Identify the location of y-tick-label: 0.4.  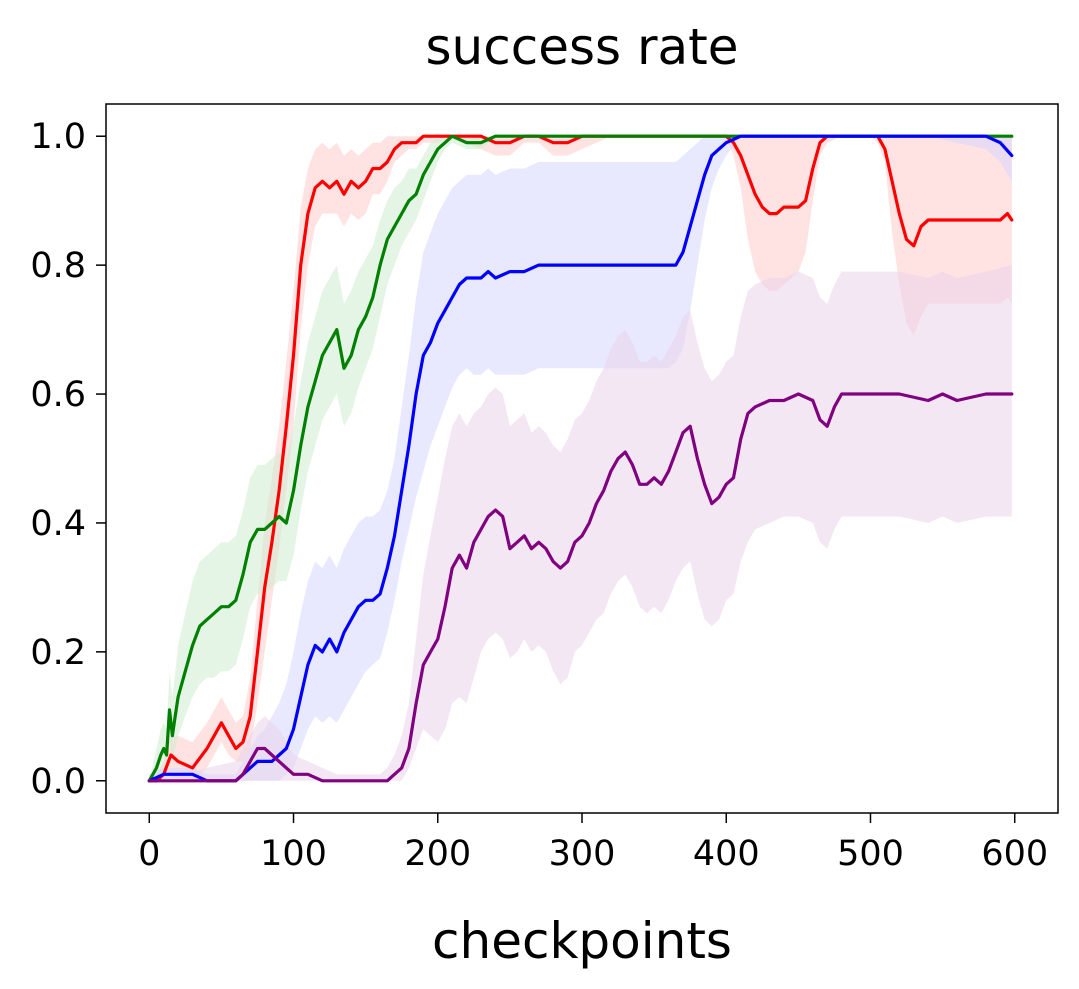
(58, 524).